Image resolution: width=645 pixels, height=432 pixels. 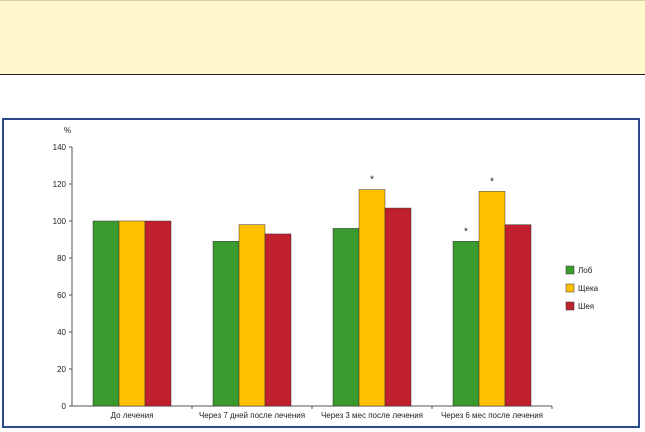 I want to click on category-label: Через 7 дней после лечения, so click(x=252, y=415).